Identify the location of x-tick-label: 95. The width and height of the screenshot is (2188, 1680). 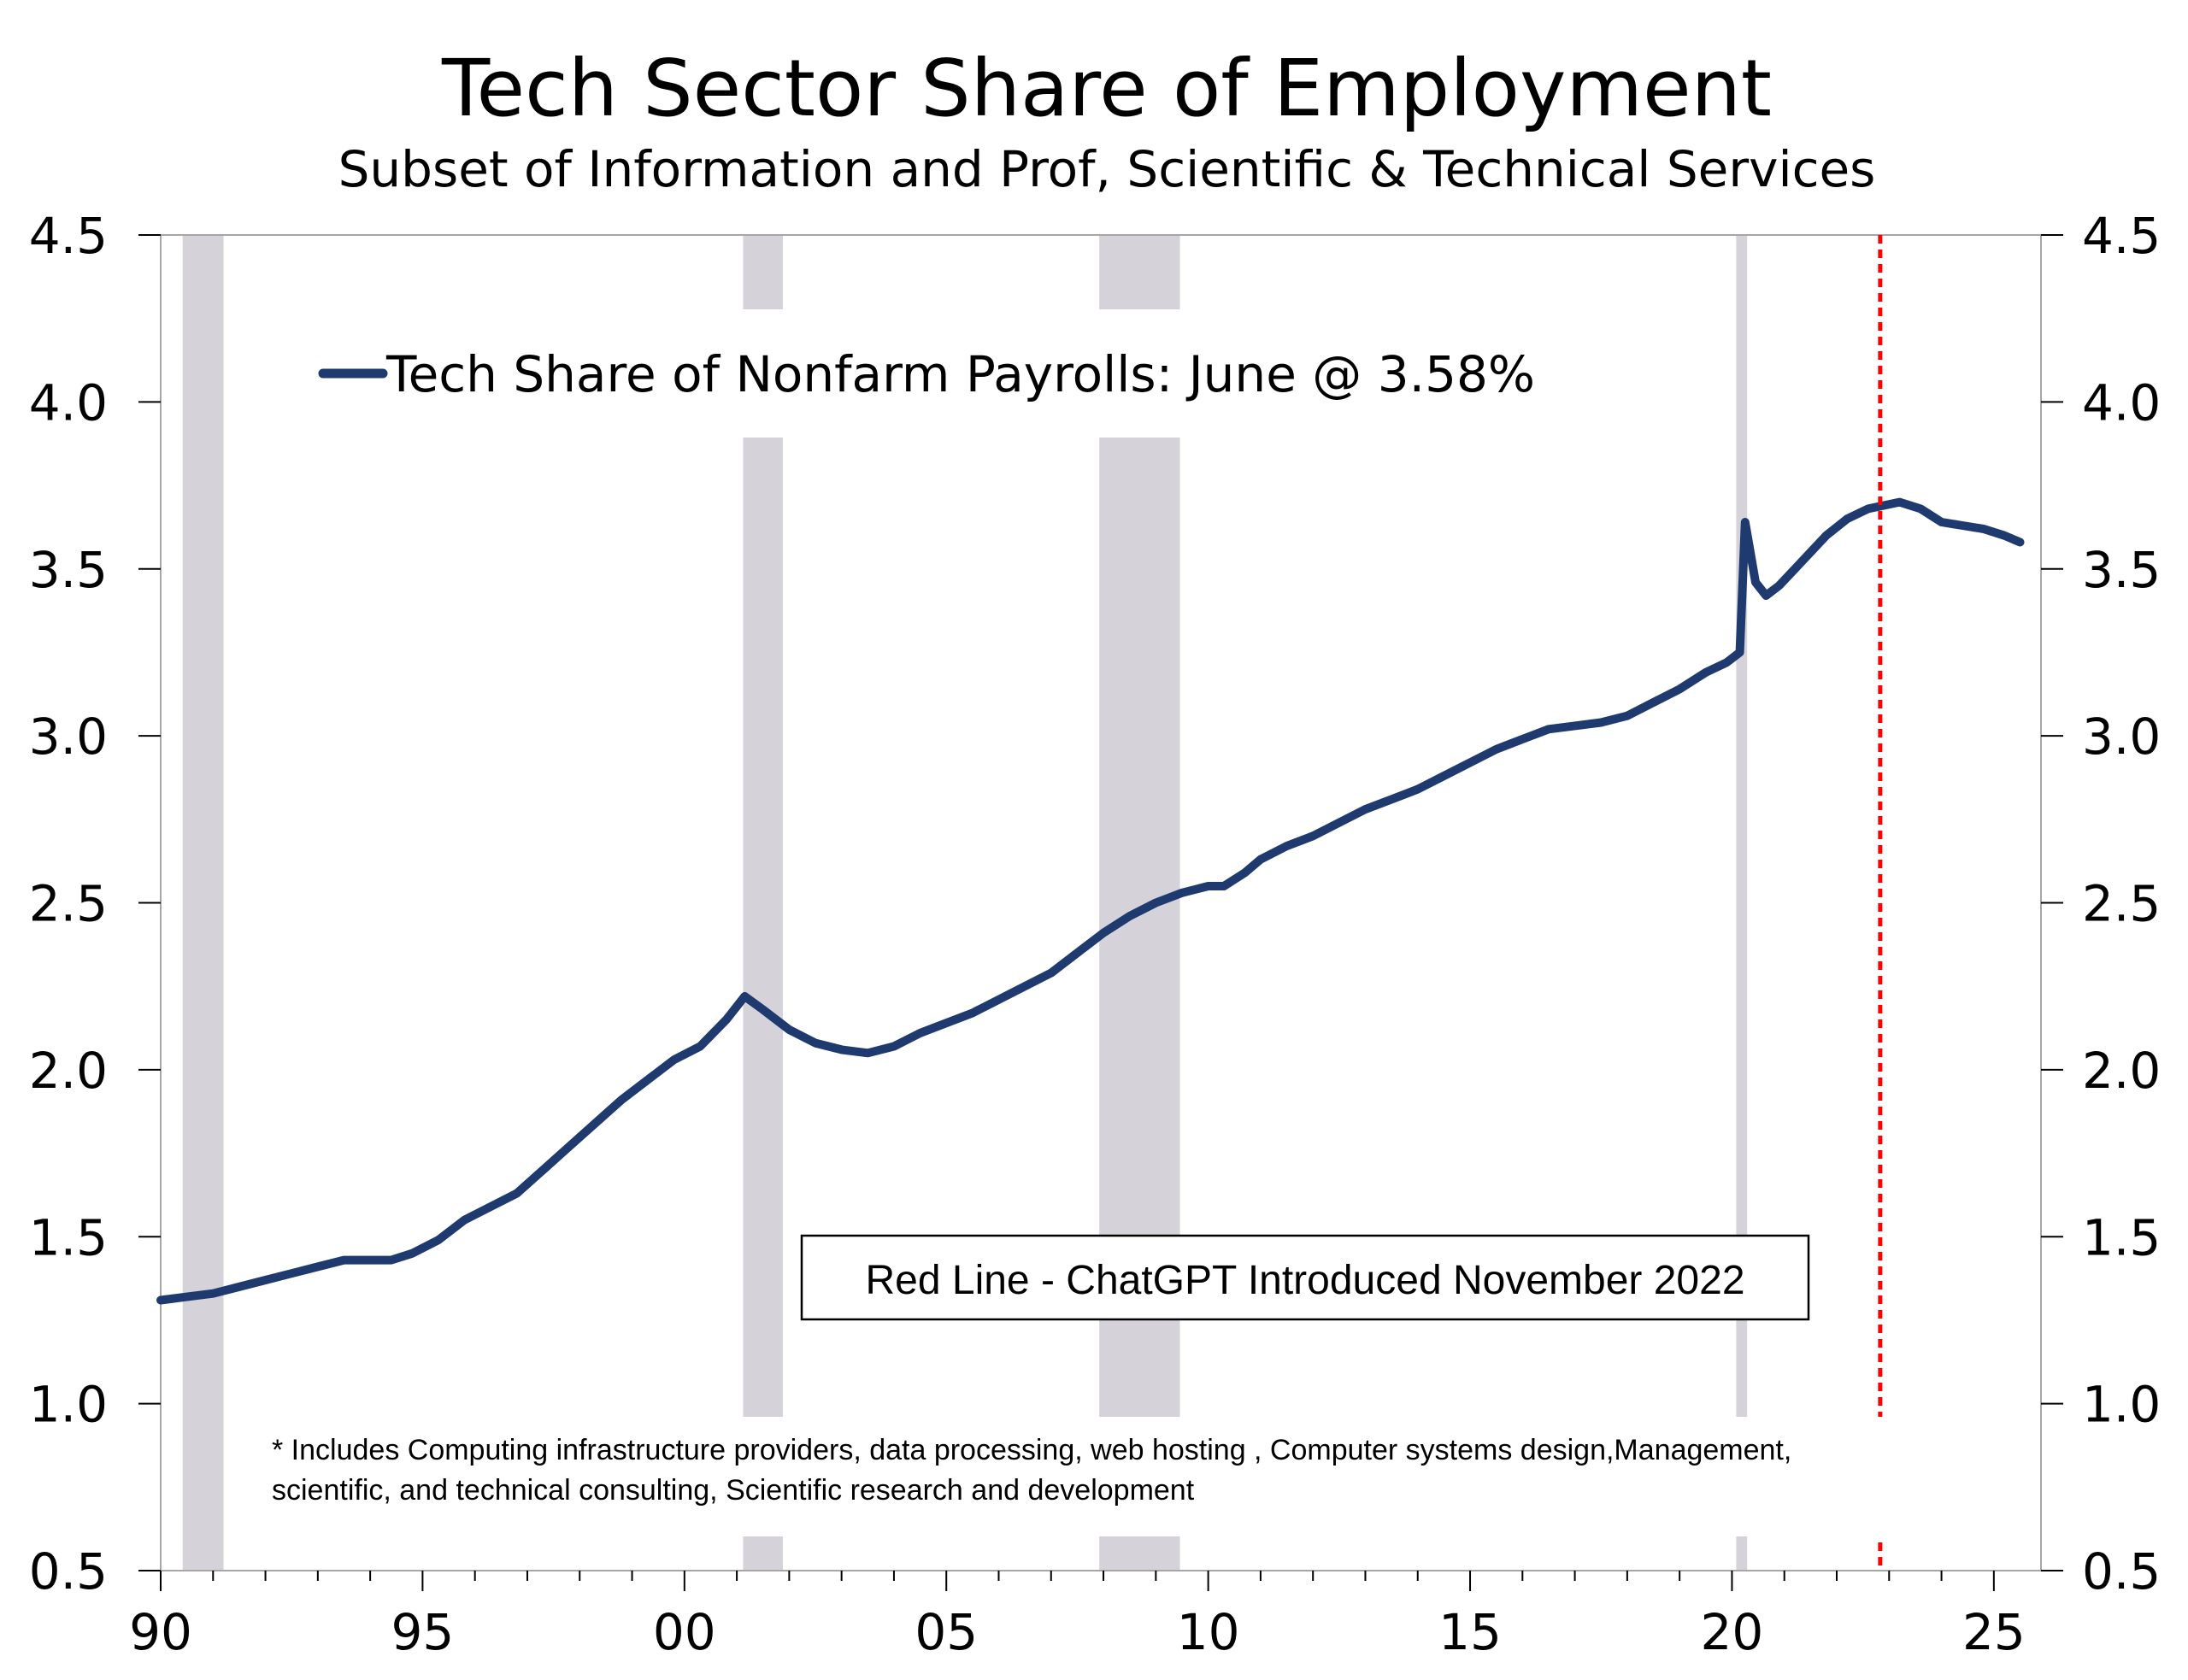
(423, 1632).